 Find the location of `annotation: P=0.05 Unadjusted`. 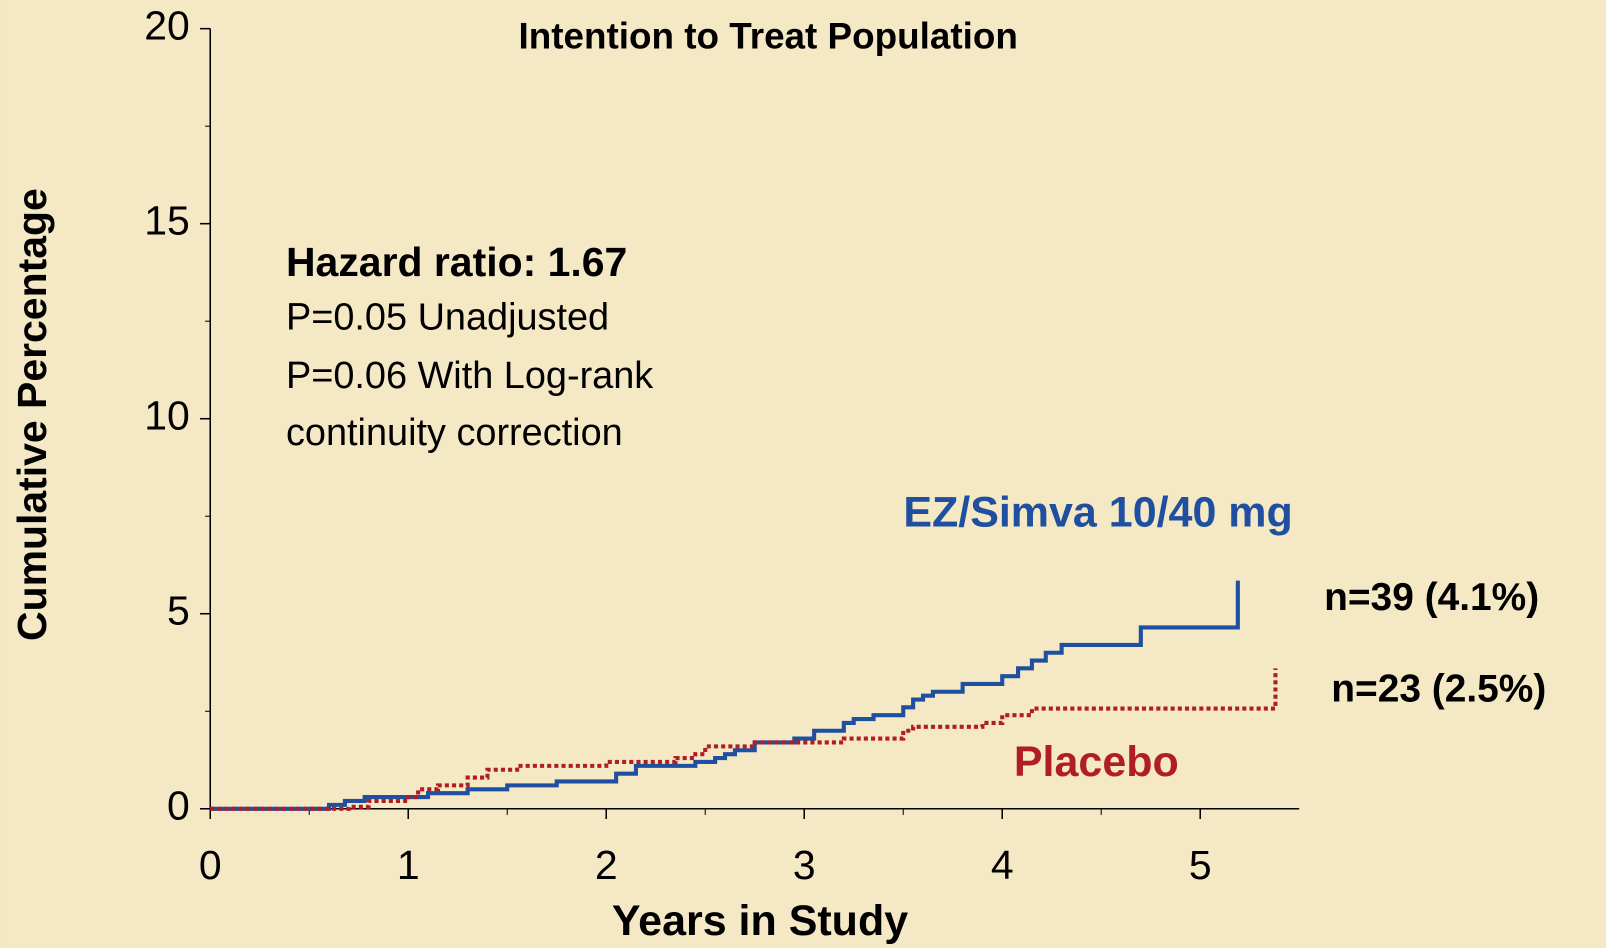

annotation: P=0.05 Unadjusted is located at coordinates (447, 317).